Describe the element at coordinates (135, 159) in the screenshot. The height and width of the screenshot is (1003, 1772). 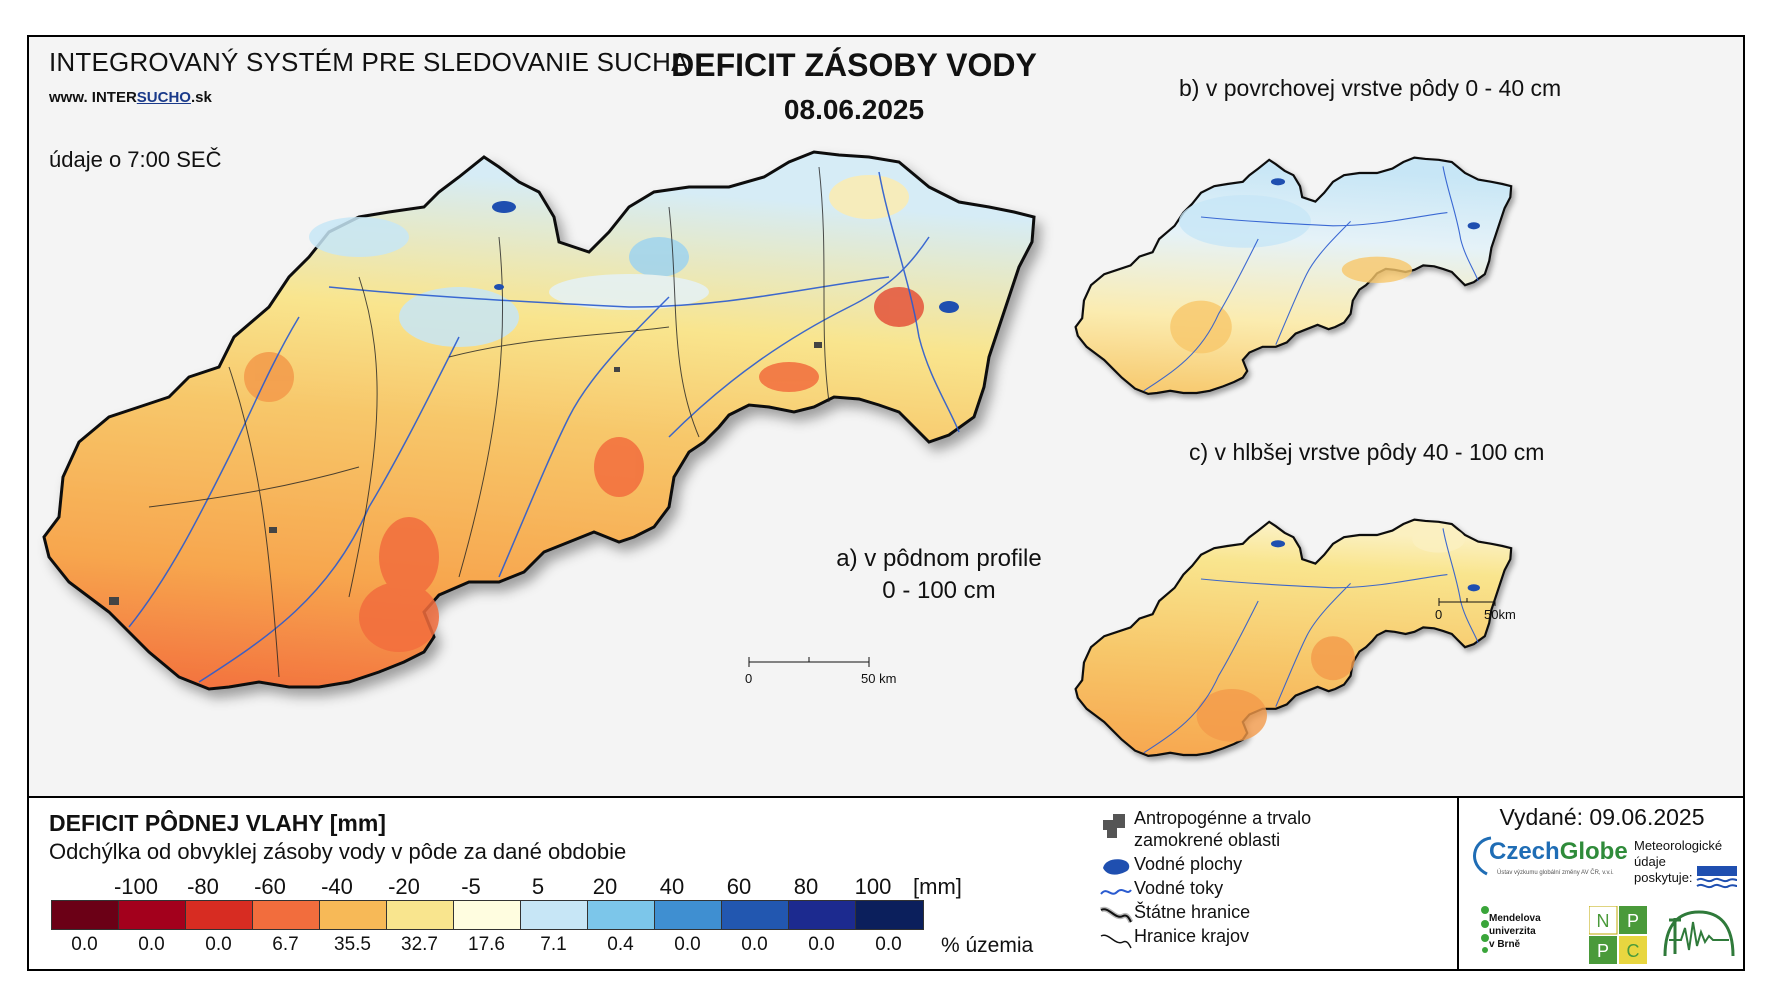
I see `data-time: údaje o 7:00 SEČ` at that location.